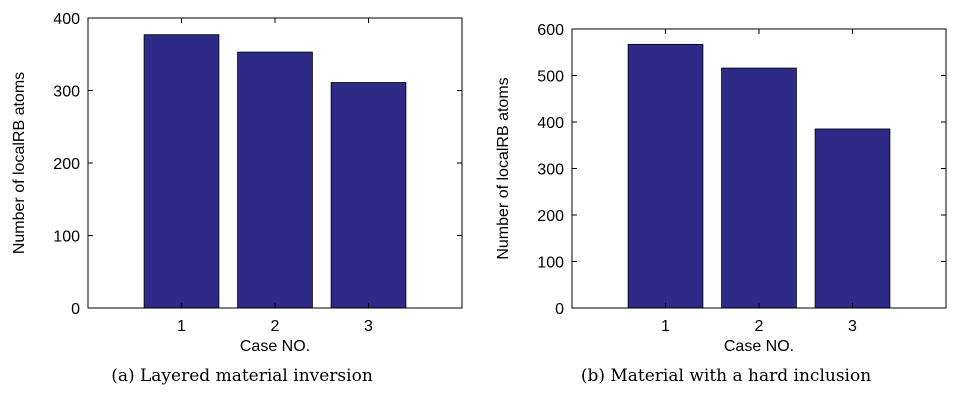  Describe the element at coordinates (550, 77) in the screenshot. I see `y-tick-label: 500` at that location.